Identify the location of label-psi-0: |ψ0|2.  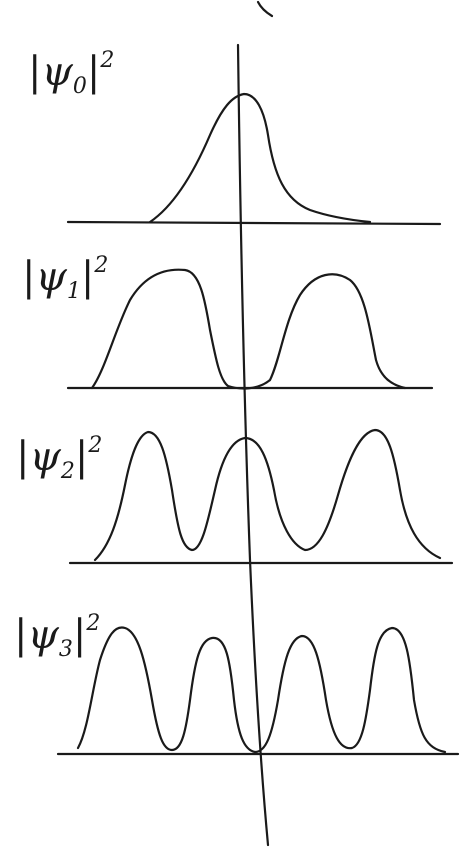
(71, 73).